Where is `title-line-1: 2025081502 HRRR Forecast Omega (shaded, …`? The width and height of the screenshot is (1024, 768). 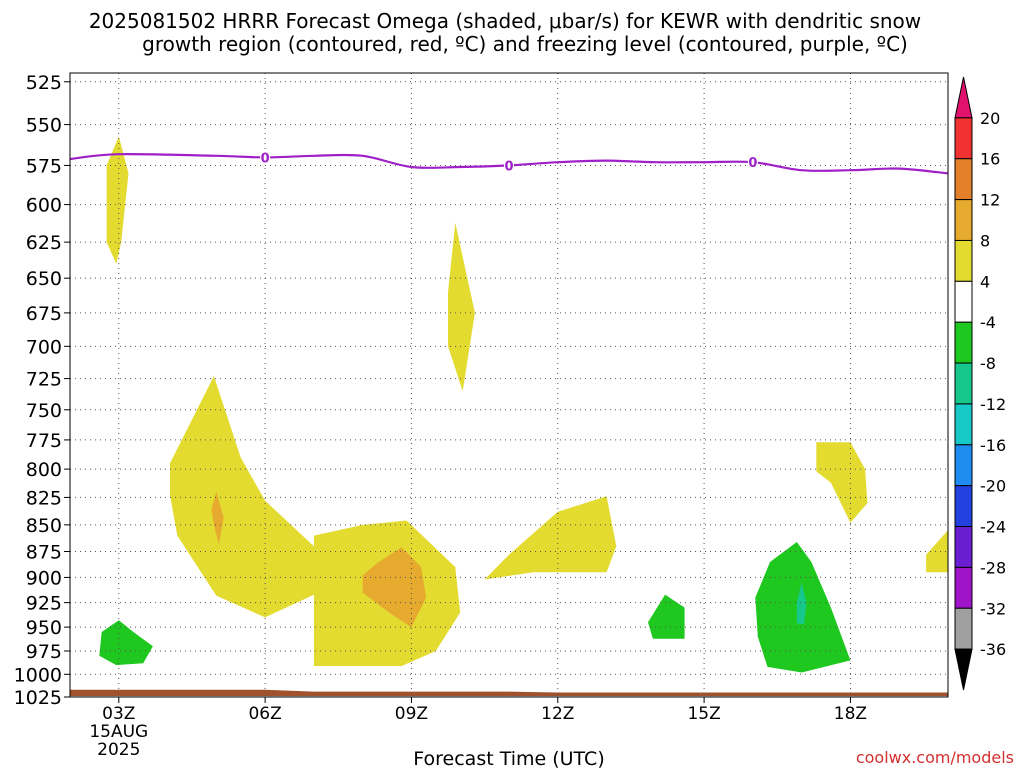 title-line-1: 2025081502 HRRR Forecast Omega (shaded, … is located at coordinates (505, 21).